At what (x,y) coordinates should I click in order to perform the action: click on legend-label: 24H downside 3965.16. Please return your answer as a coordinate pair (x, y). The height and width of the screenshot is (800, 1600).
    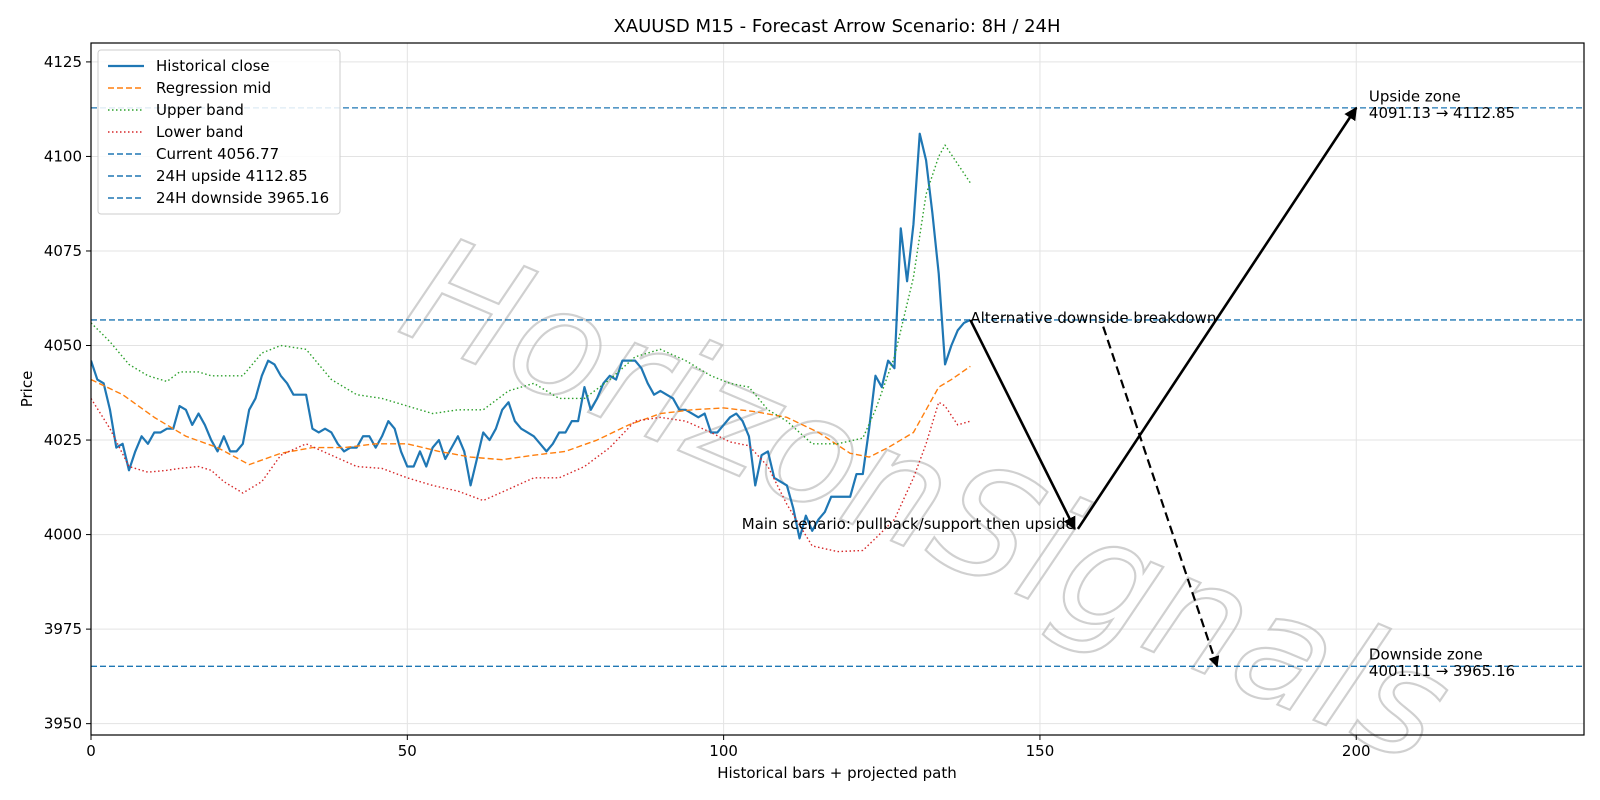
    Looking at the image, I should click on (242, 198).